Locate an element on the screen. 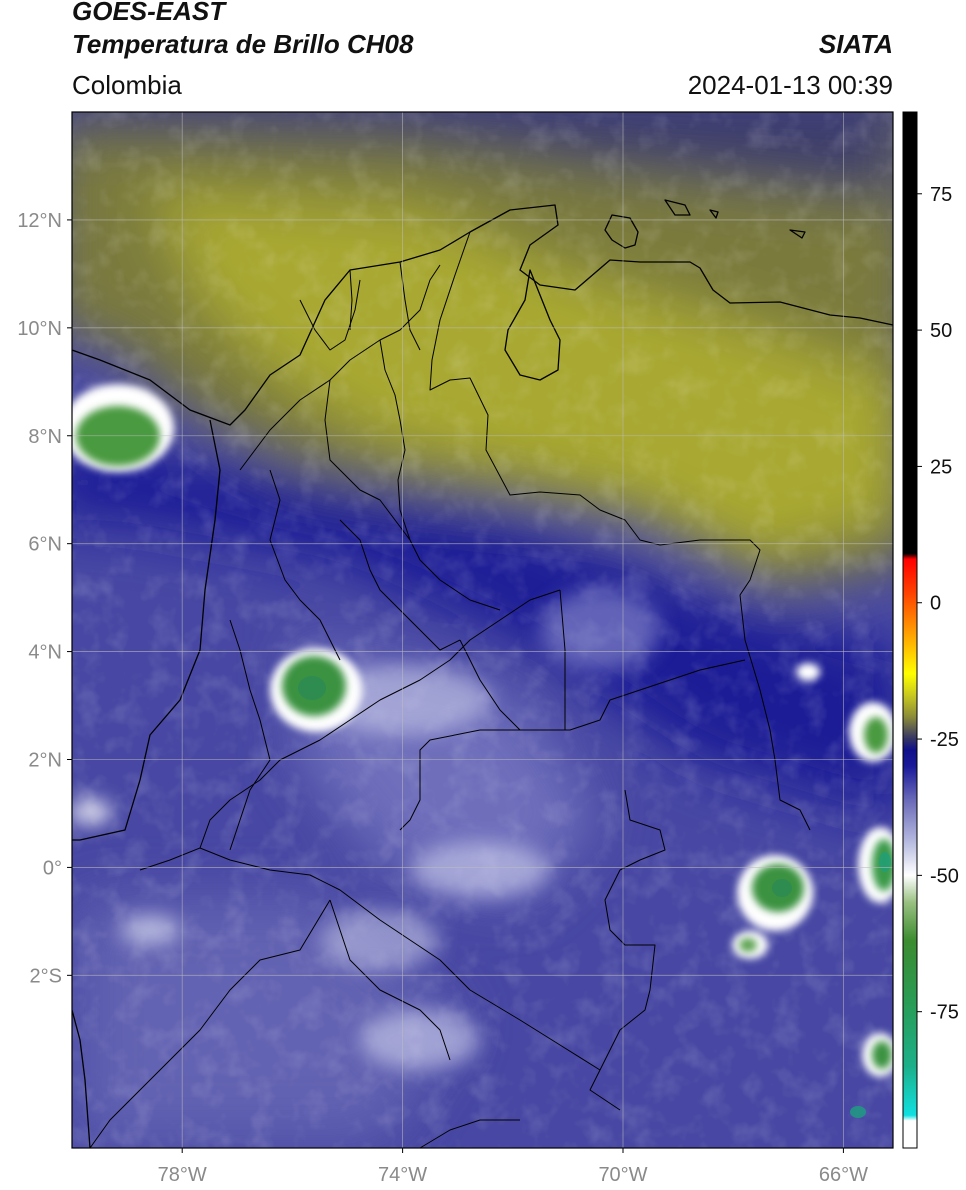  lat-tick-label: 10°N is located at coordinates (39, 329).